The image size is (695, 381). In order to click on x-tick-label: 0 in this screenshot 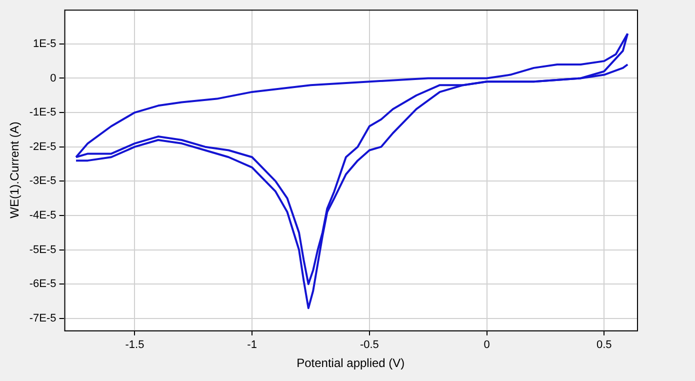, I will do `click(487, 345)`.